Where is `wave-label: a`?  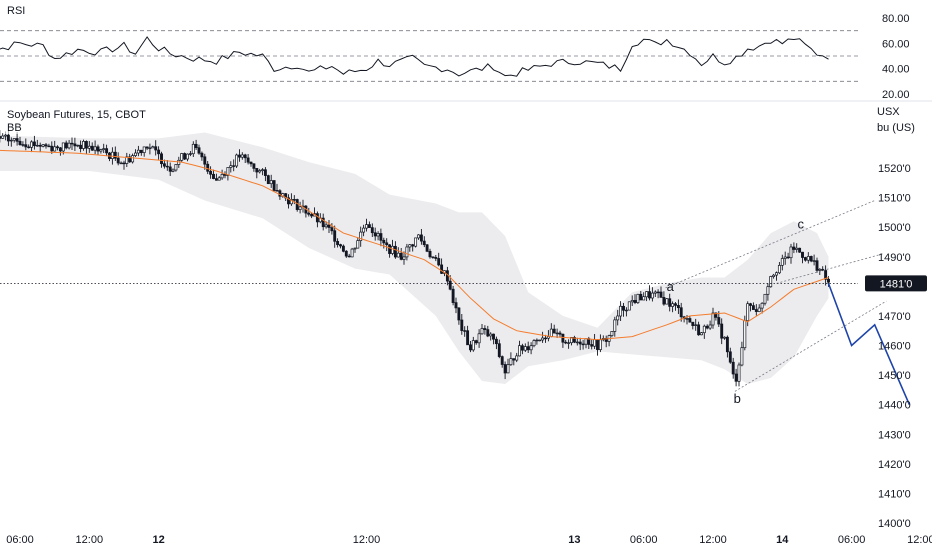 wave-label: a is located at coordinates (671, 286).